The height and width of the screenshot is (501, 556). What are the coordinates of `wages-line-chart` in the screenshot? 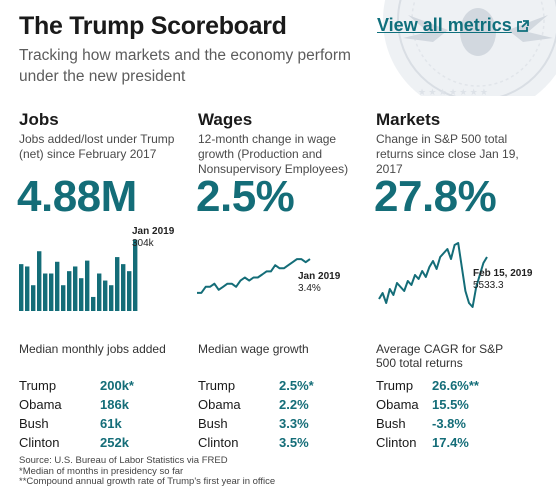 It's located at (254, 276).